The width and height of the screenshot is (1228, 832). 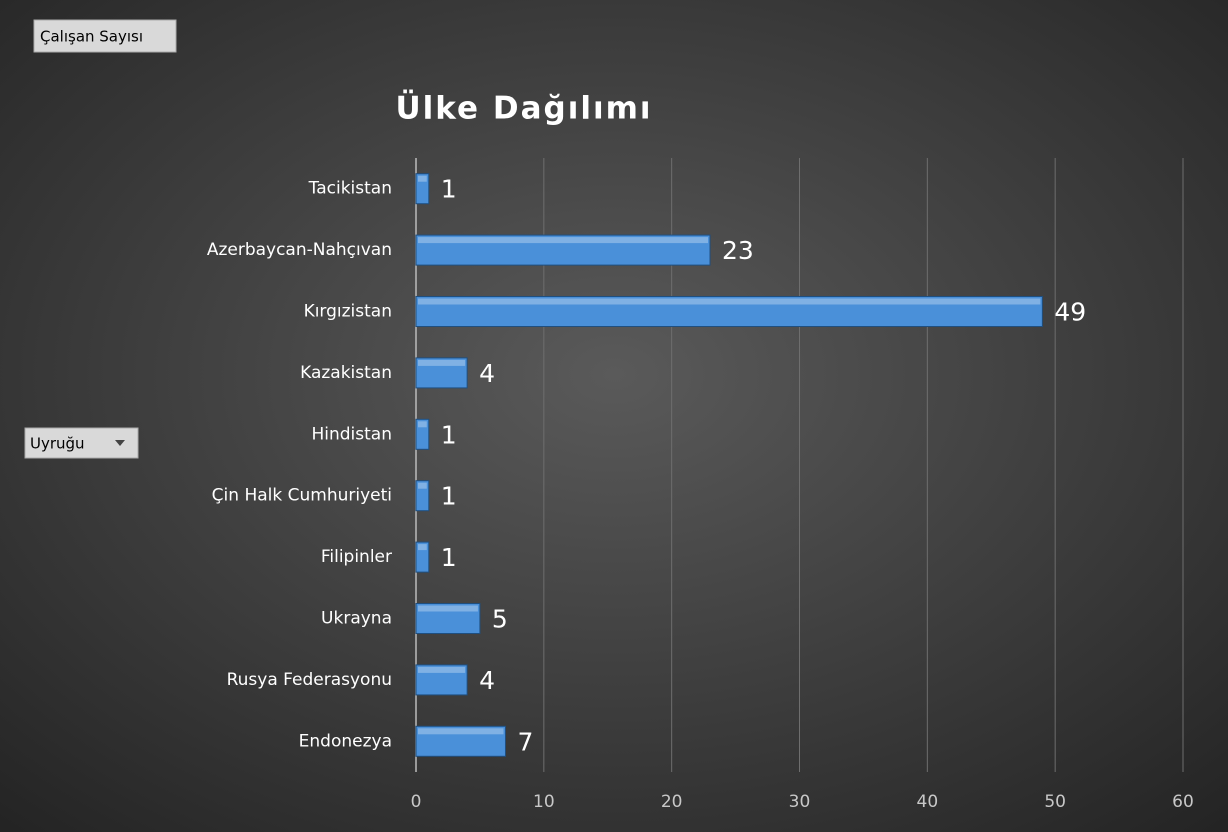 What do you see at coordinates (1055, 802) in the screenshot?
I see `x-tick-label: 50` at bounding box center [1055, 802].